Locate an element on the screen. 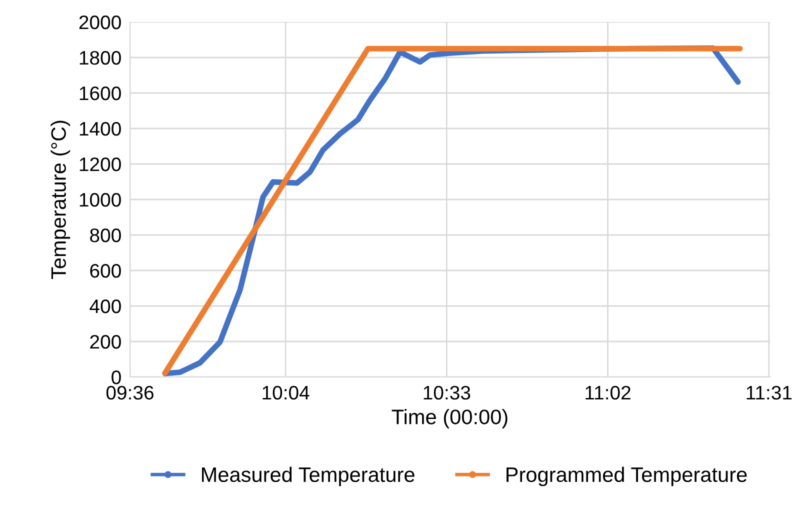 The height and width of the screenshot is (507, 803). x-tick-label: 11:31 is located at coordinates (769, 393).